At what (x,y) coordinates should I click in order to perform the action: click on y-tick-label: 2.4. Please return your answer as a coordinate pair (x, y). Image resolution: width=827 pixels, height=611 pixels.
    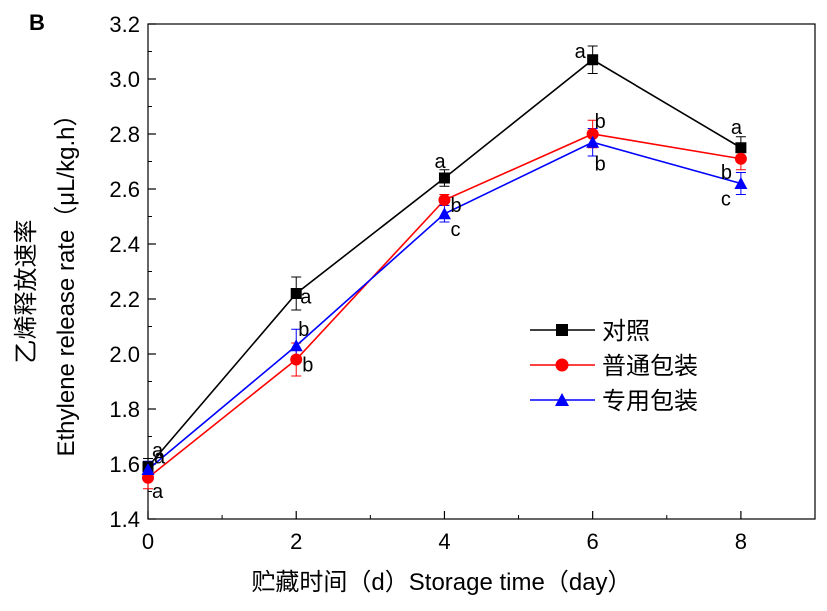
    Looking at the image, I should click on (124, 244).